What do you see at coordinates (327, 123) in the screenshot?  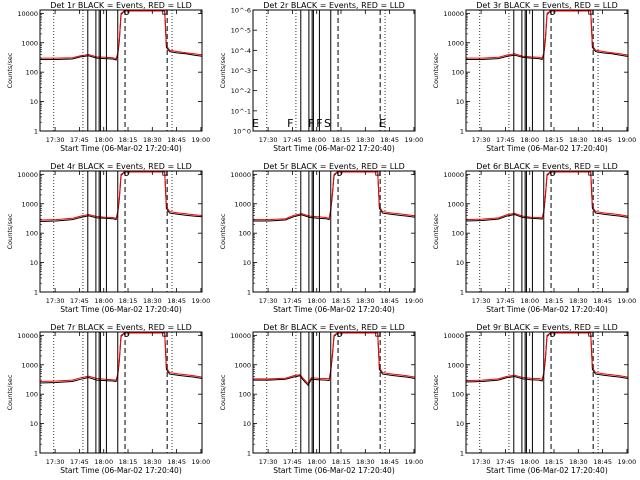 I see `event-annotation-letter: S` at bounding box center [327, 123].